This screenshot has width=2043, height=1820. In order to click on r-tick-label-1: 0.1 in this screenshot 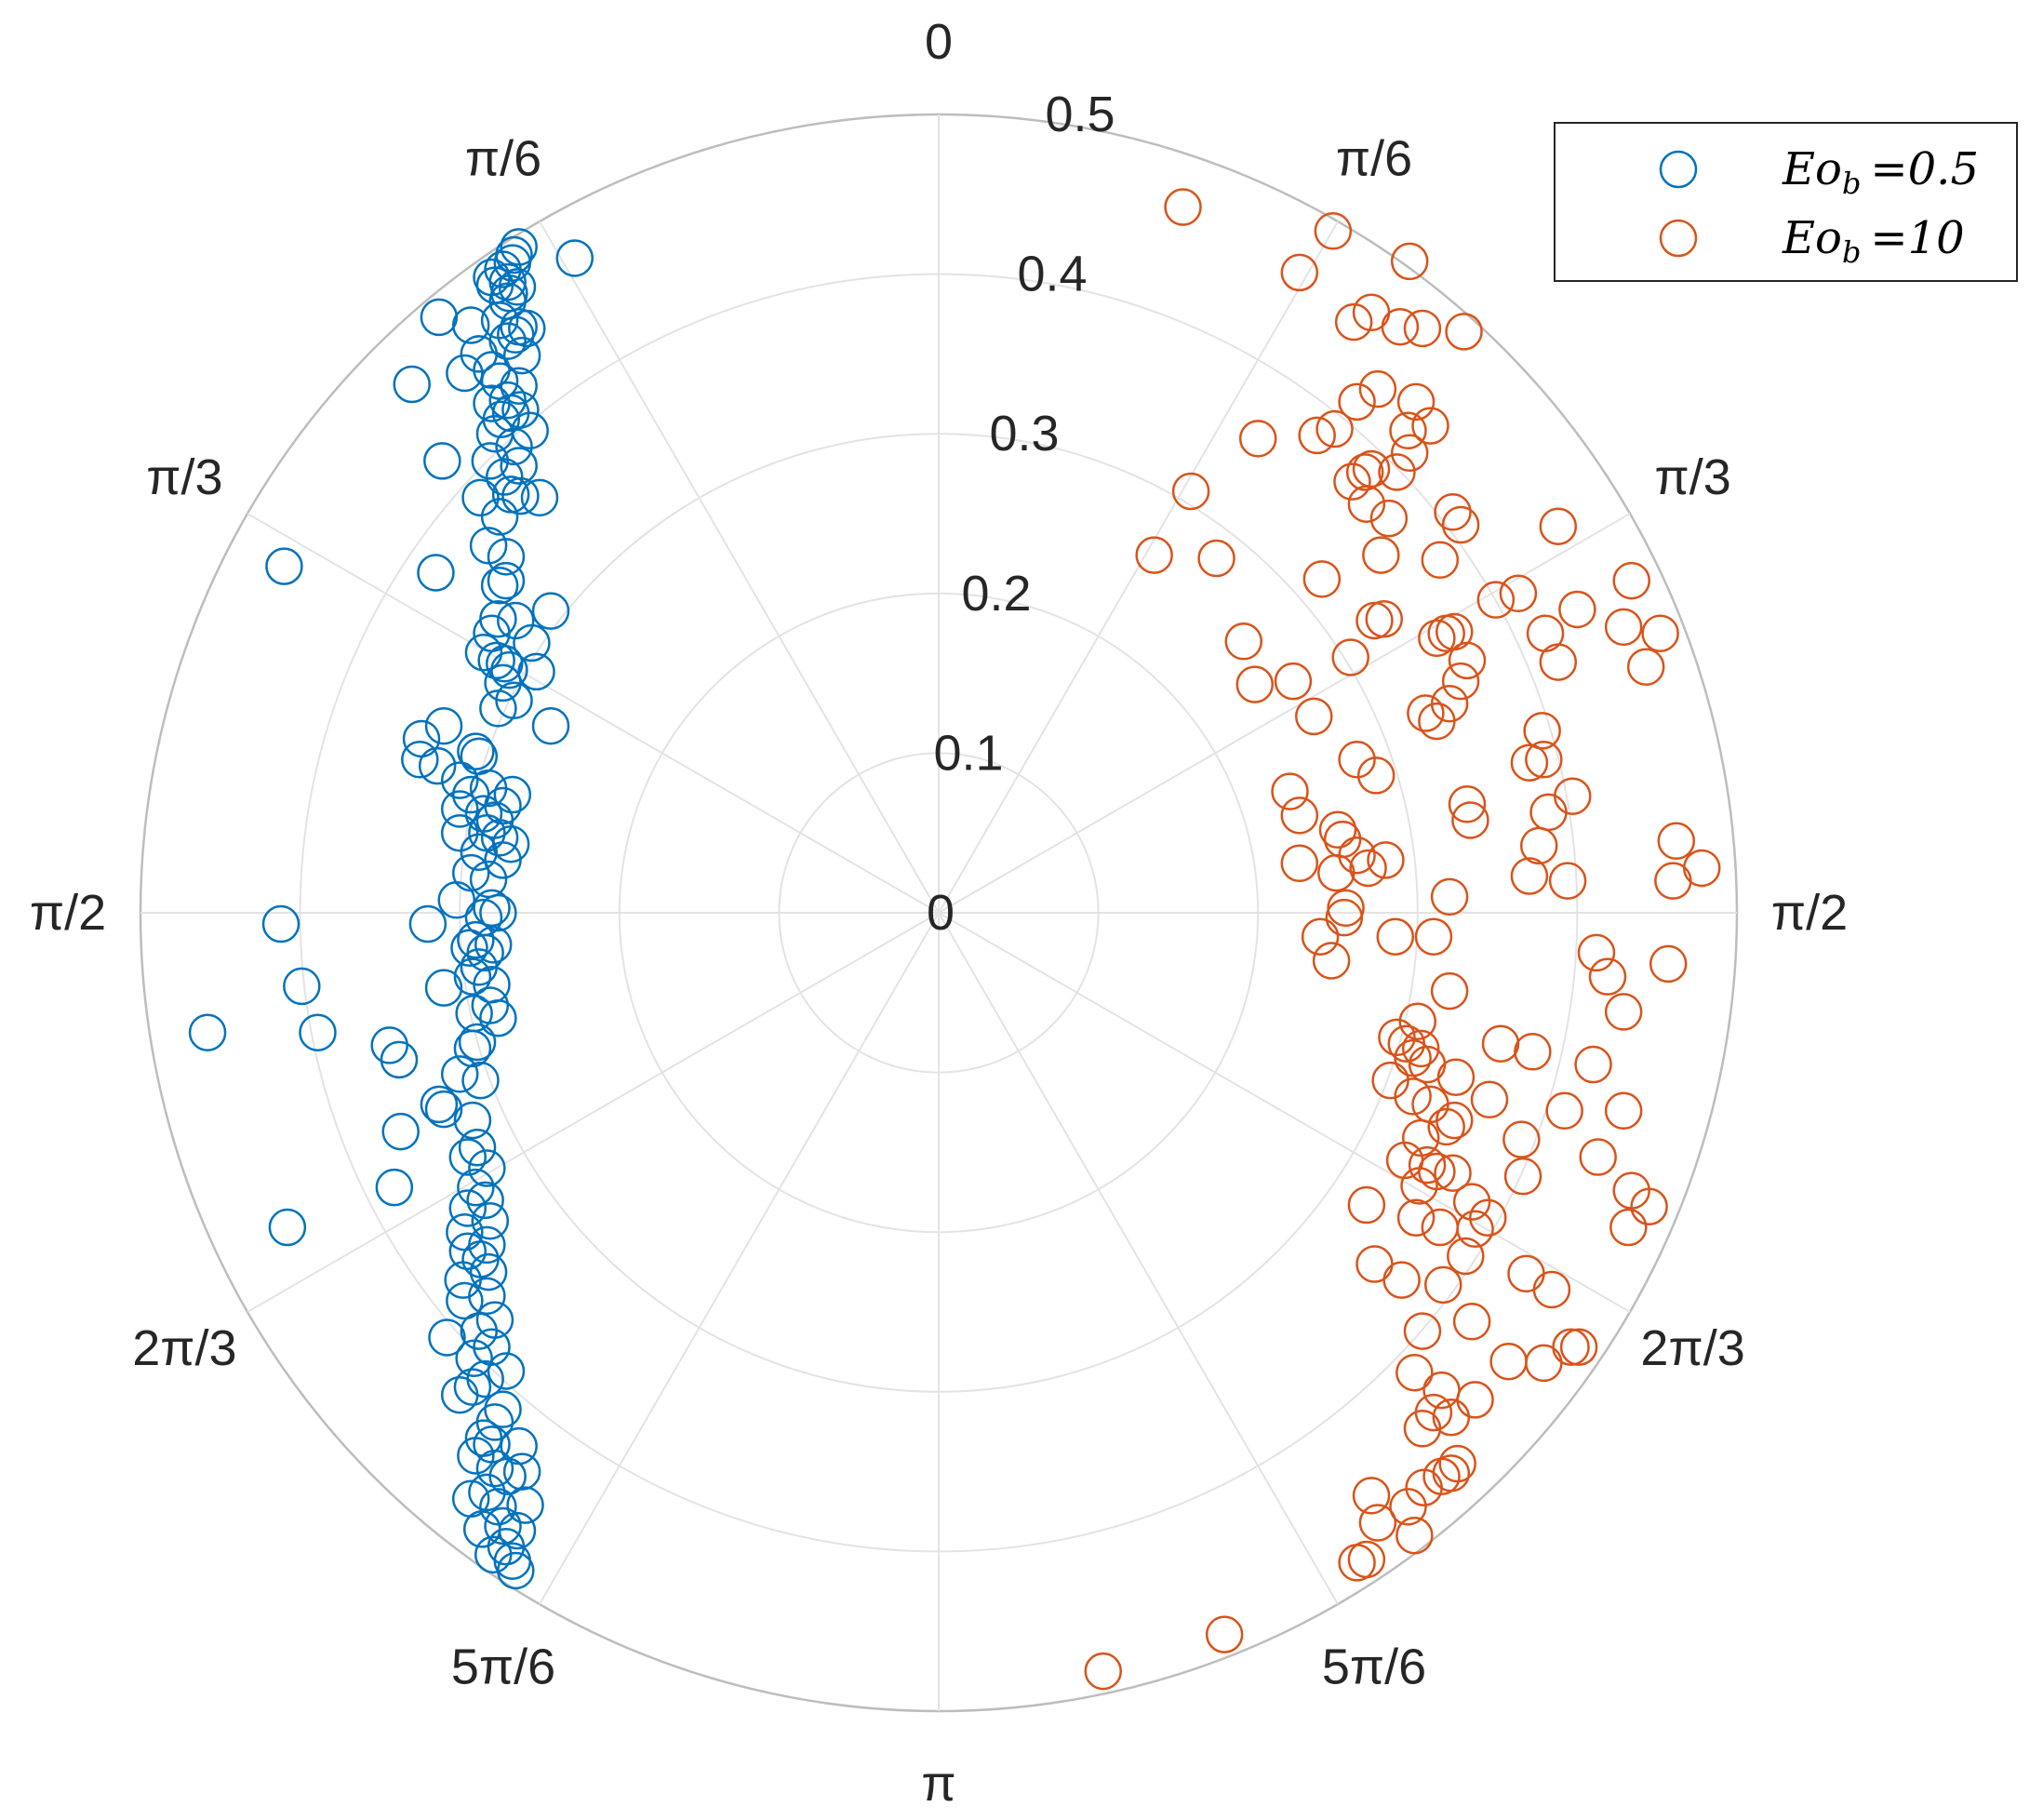, I will do `click(968, 753)`.